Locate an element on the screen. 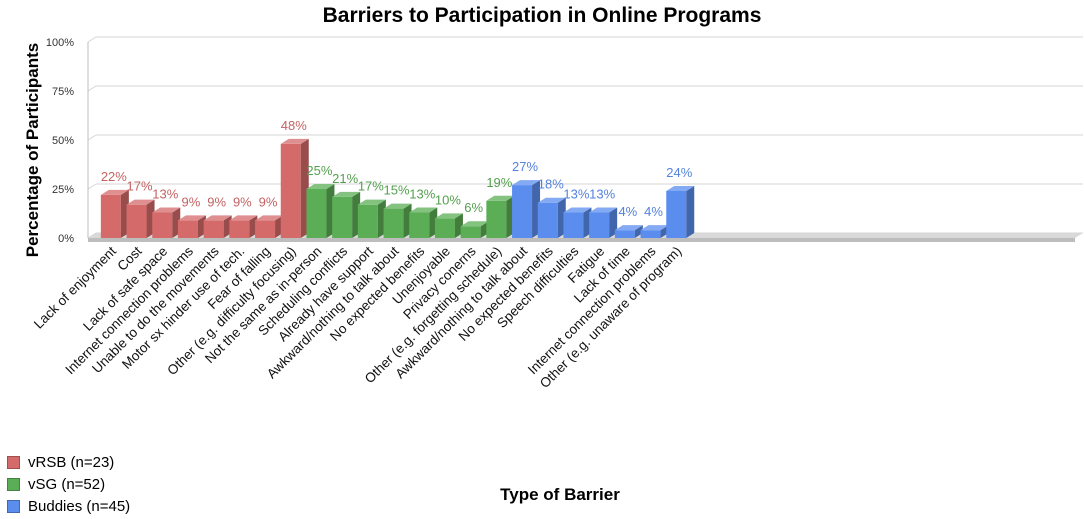  legend-item-vrsb: vRSB (n=23) is located at coordinates (68, 462).